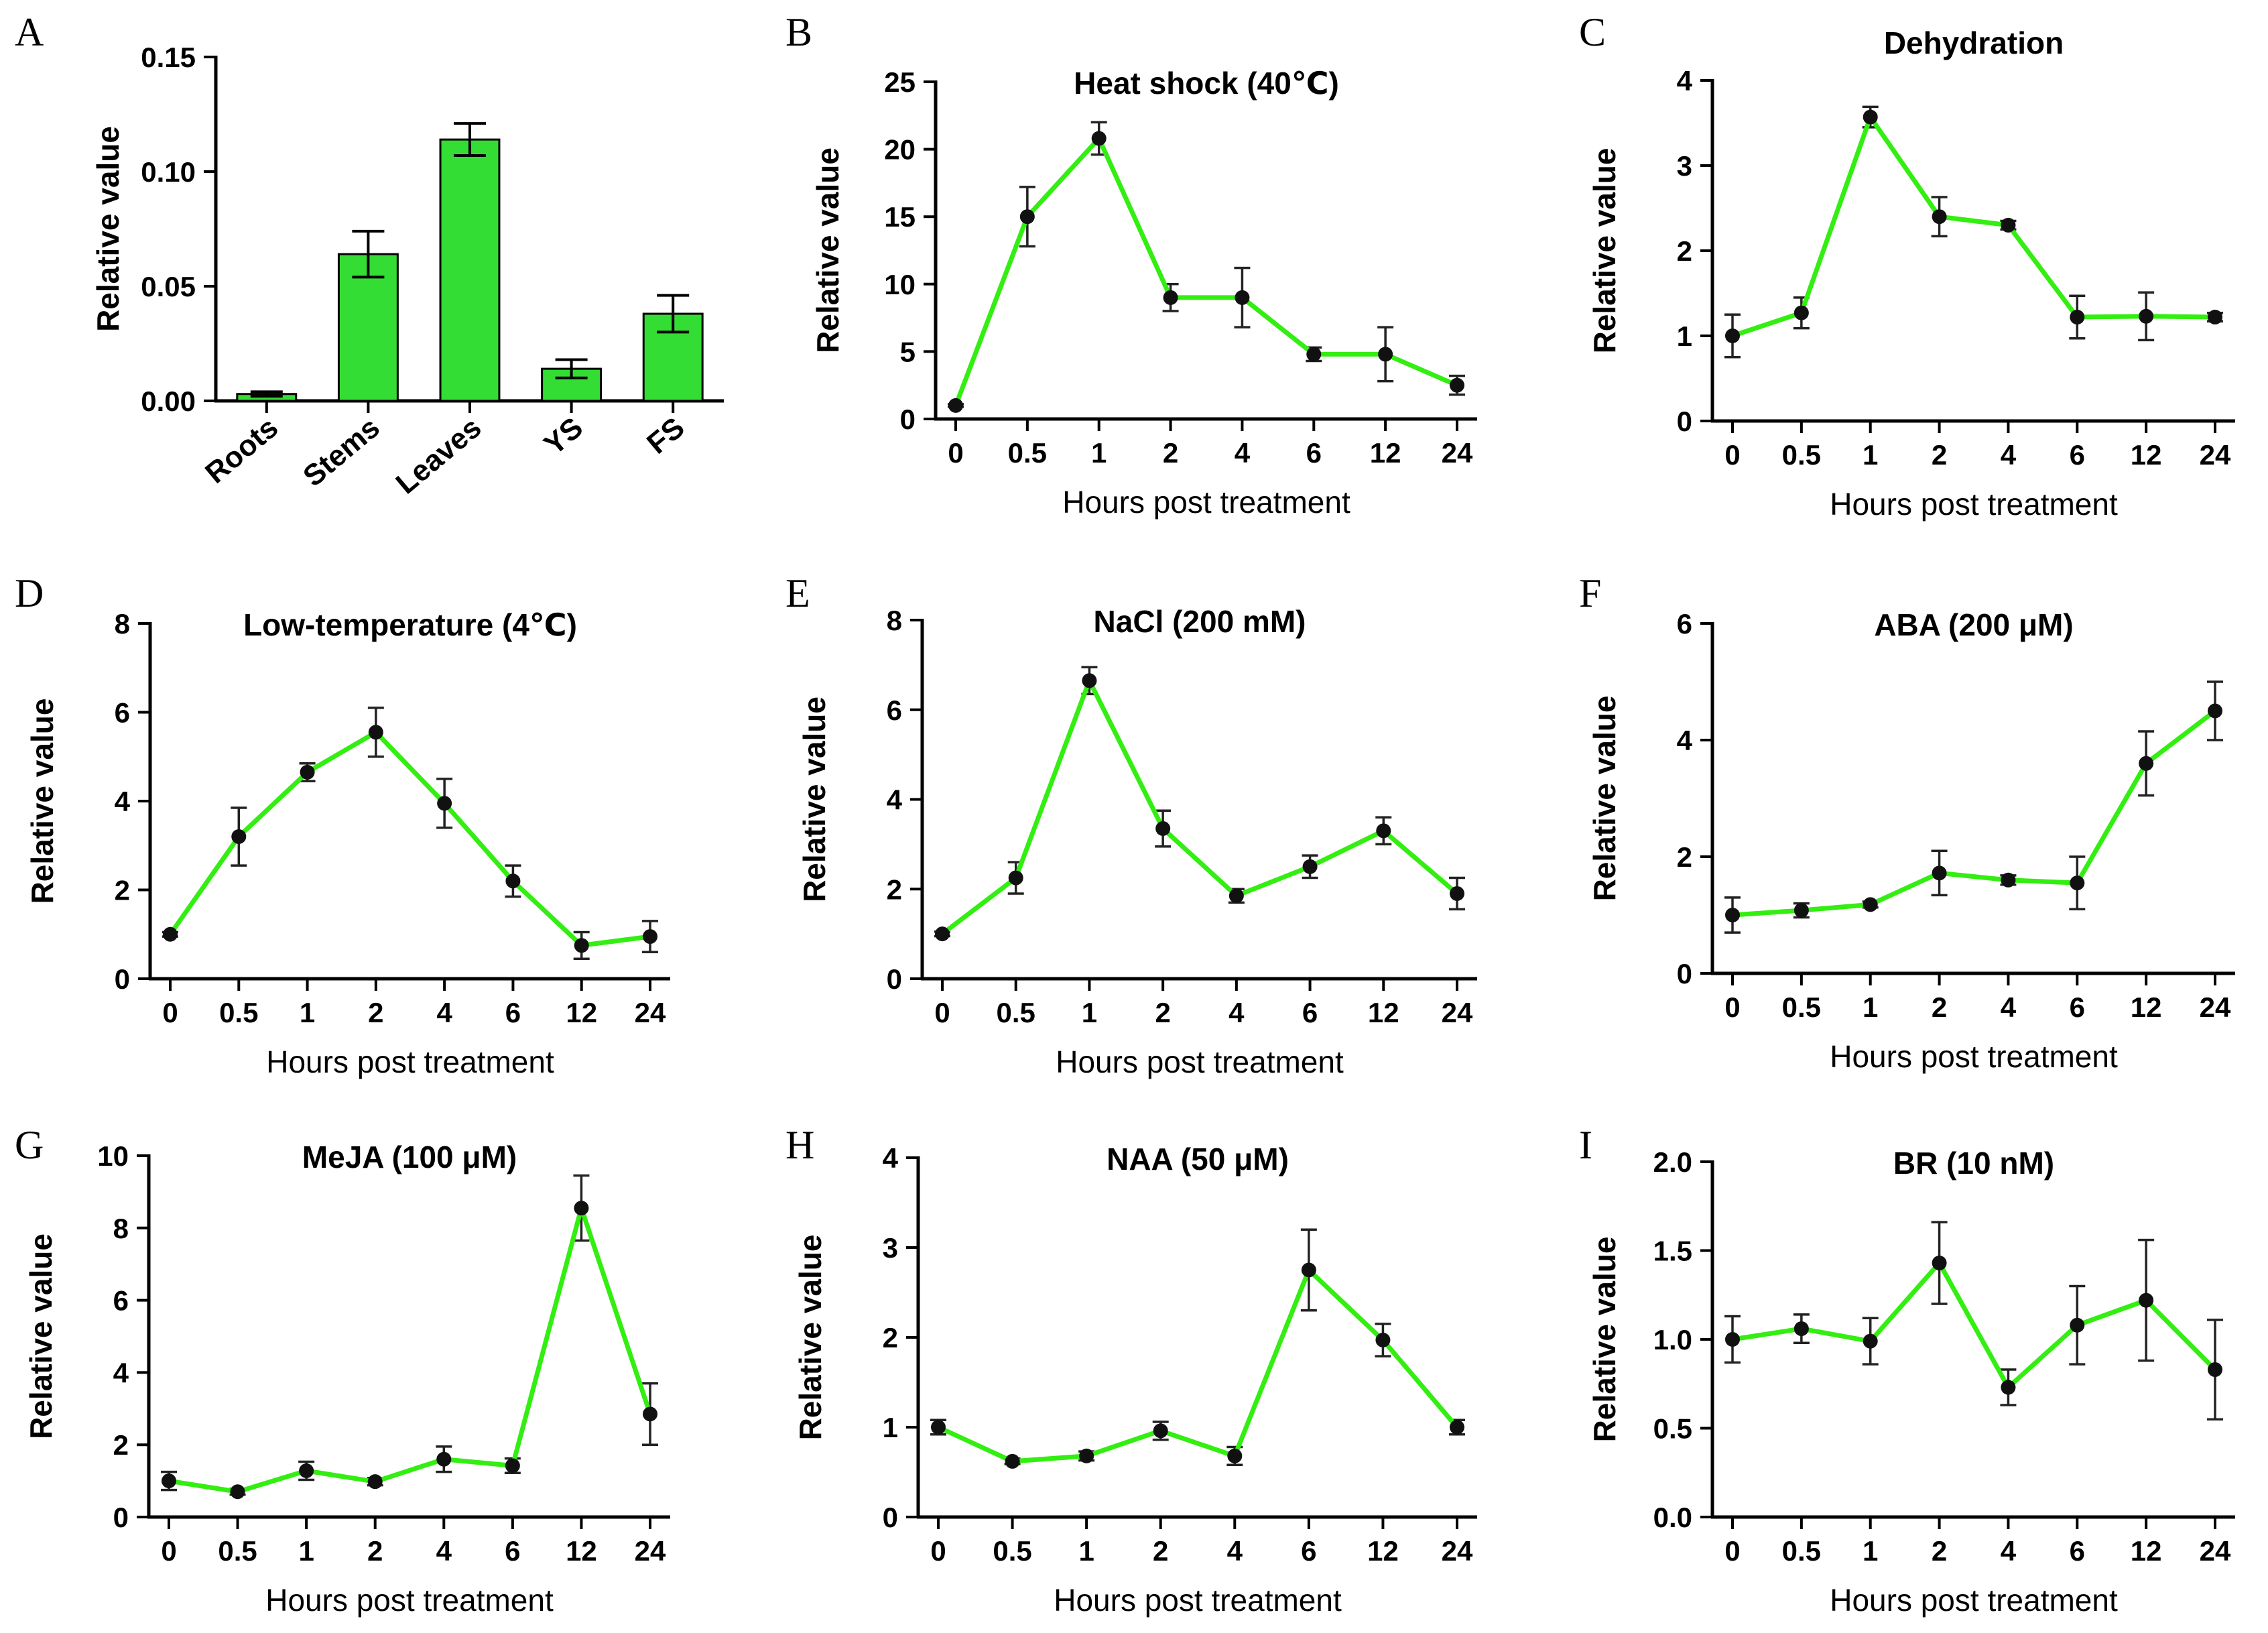 The image size is (2268, 1633). I want to click on panel-letter: F, so click(1590, 593).